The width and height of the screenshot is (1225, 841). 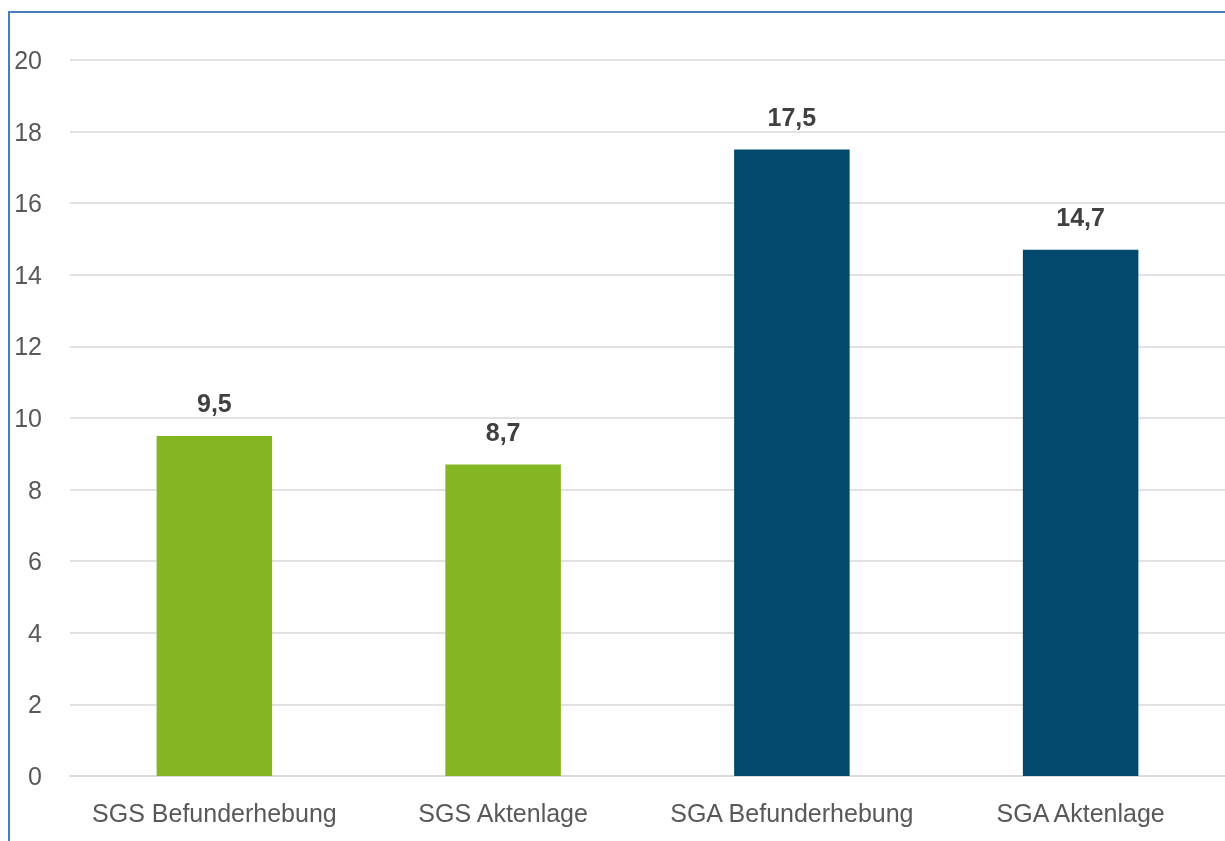 I want to click on data-label: 9,5, so click(x=214, y=403).